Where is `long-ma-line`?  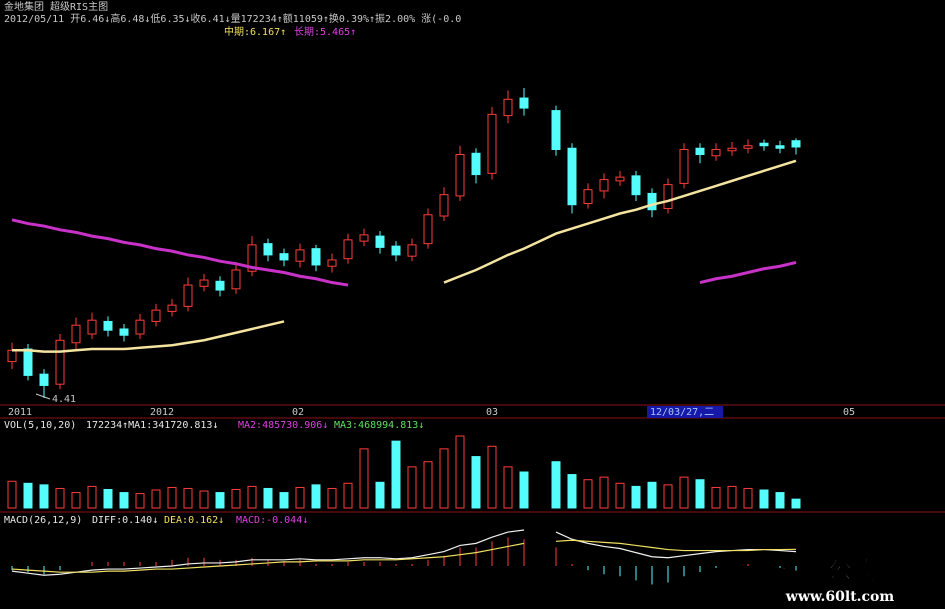
long-ma-line is located at coordinates (404, 252).